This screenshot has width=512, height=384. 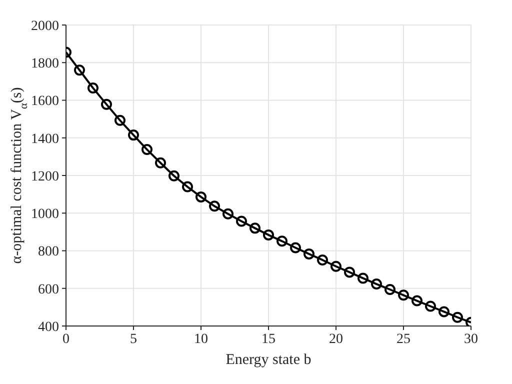 I want to click on x-tick-label: 25, so click(x=403, y=339).